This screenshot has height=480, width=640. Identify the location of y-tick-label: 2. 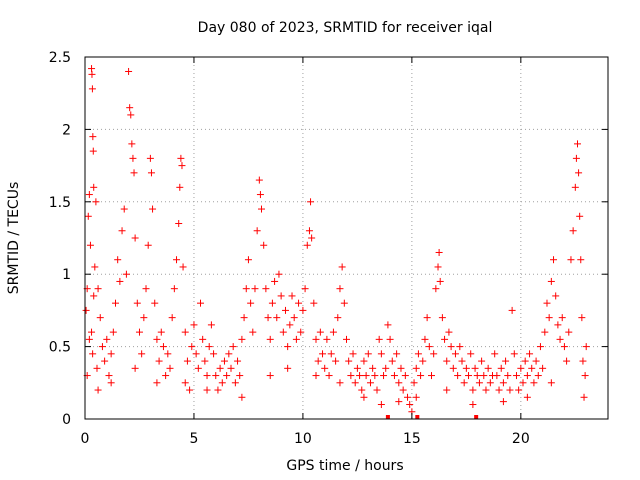
(66, 130).